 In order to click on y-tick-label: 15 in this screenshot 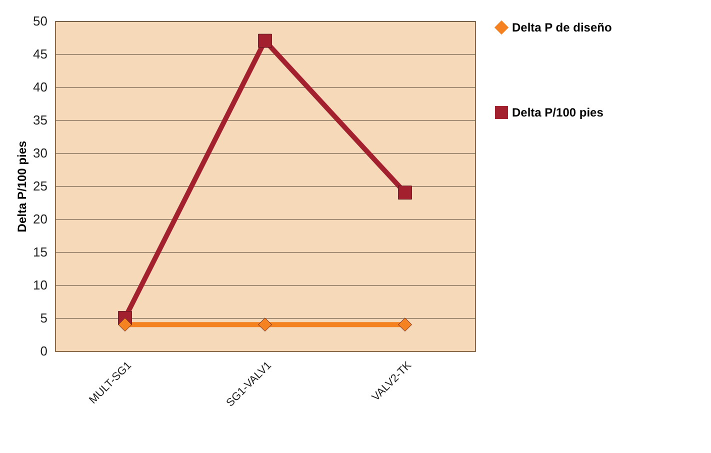, I will do `click(40, 252)`.